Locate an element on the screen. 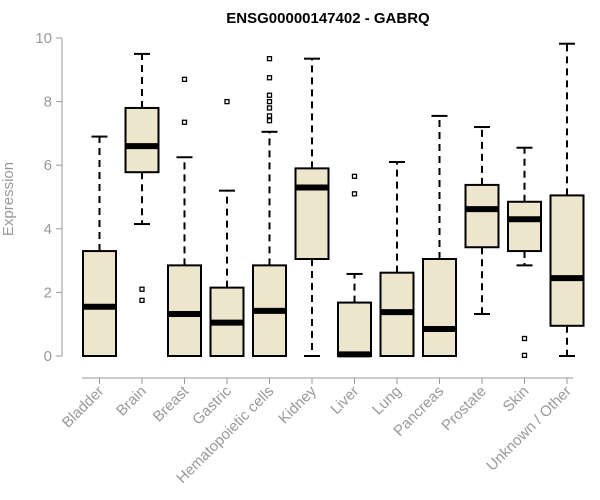  x-tick-label-bladder: Bladder is located at coordinates (83, 407).